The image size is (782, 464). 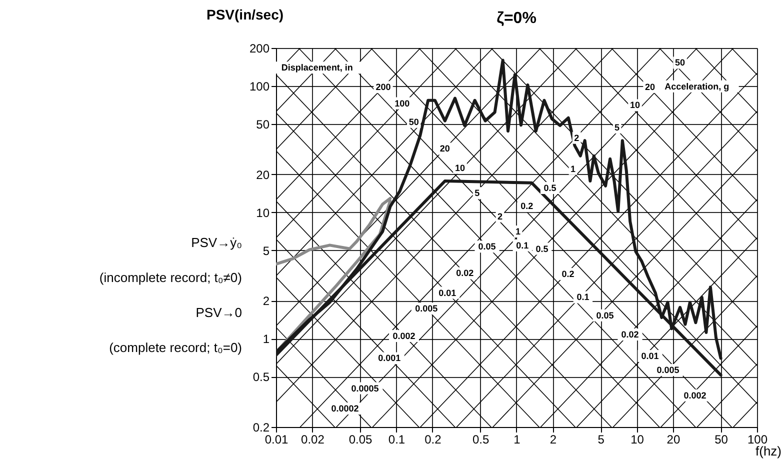 I want to click on annotation: Acceleration, g, so click(x=697, y=86).